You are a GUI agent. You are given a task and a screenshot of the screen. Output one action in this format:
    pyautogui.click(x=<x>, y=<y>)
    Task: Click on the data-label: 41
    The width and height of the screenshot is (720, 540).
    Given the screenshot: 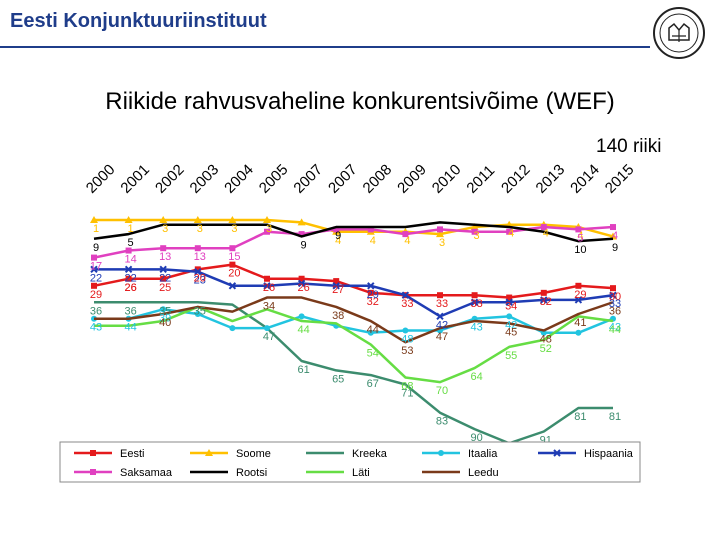 What is the action you would take?
    pyautogui.click(x=580, y=323)
    